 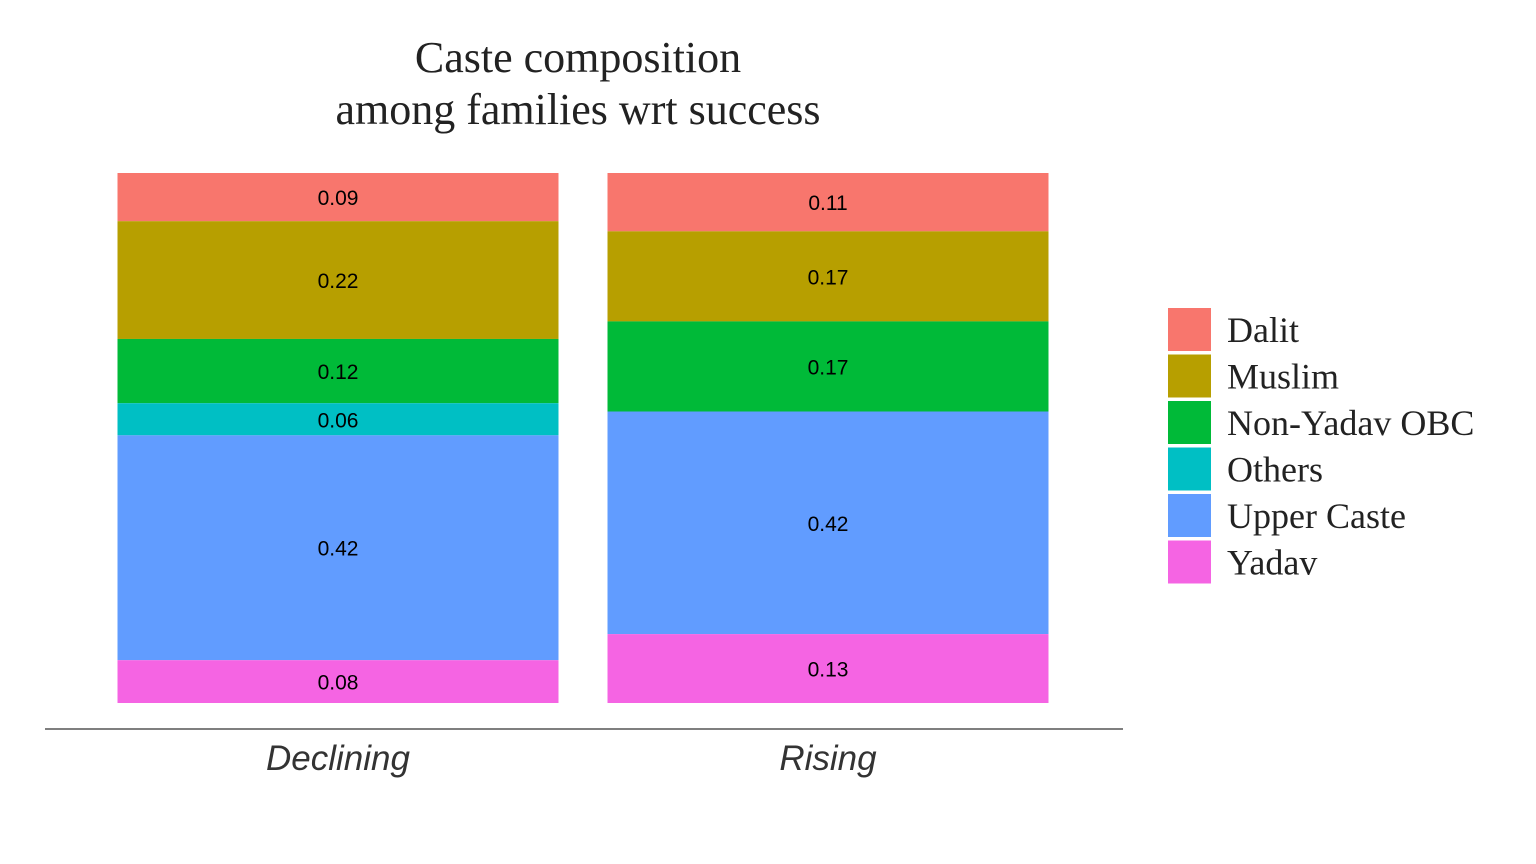 What do you see at coordinates (1283, 377) in the screenshot?
I see `legend-label: Muslim` at bounding box center [1283, 377].